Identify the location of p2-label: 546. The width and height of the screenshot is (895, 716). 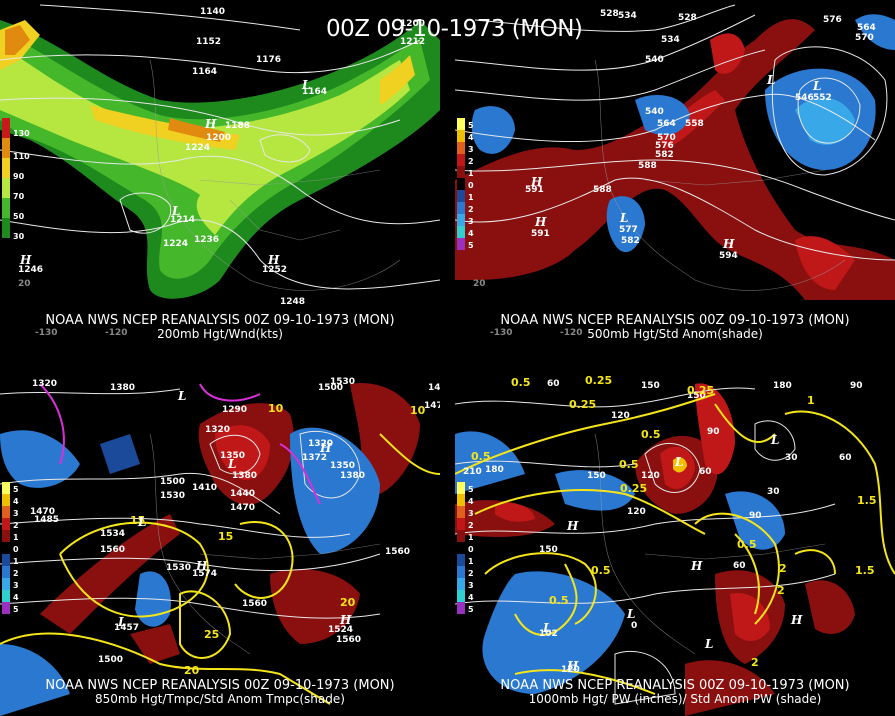
(804, 98).